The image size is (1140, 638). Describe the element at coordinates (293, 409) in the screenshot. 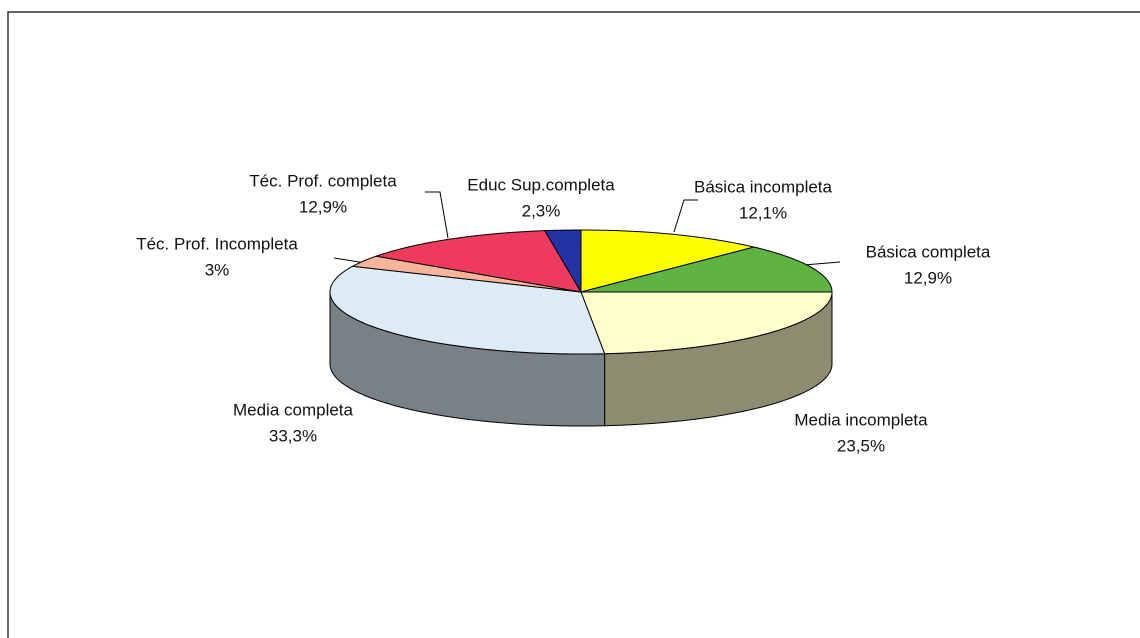

I see `slice-label: Media completa` at that location.